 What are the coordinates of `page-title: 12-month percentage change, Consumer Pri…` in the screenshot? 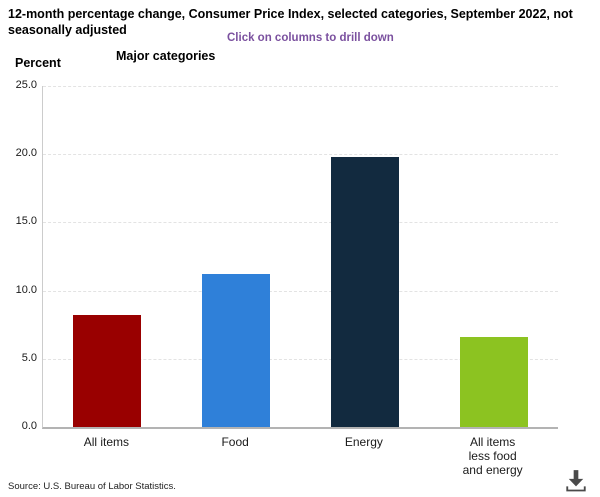 It's located at (290, 22).